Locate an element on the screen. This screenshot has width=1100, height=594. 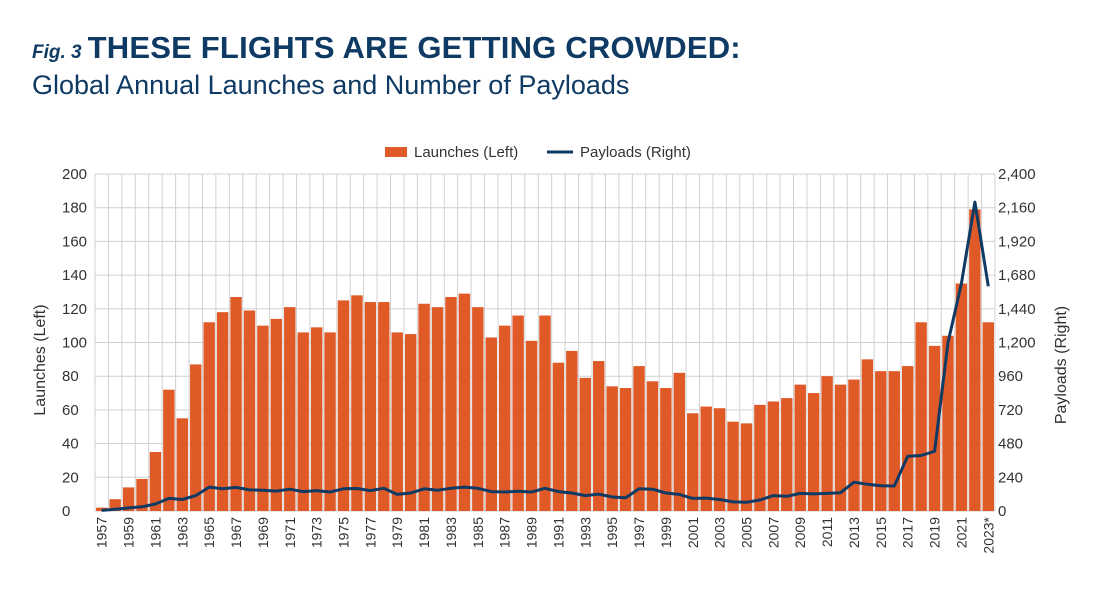
launch-bar-1978 is located at coordinates (384, 406).